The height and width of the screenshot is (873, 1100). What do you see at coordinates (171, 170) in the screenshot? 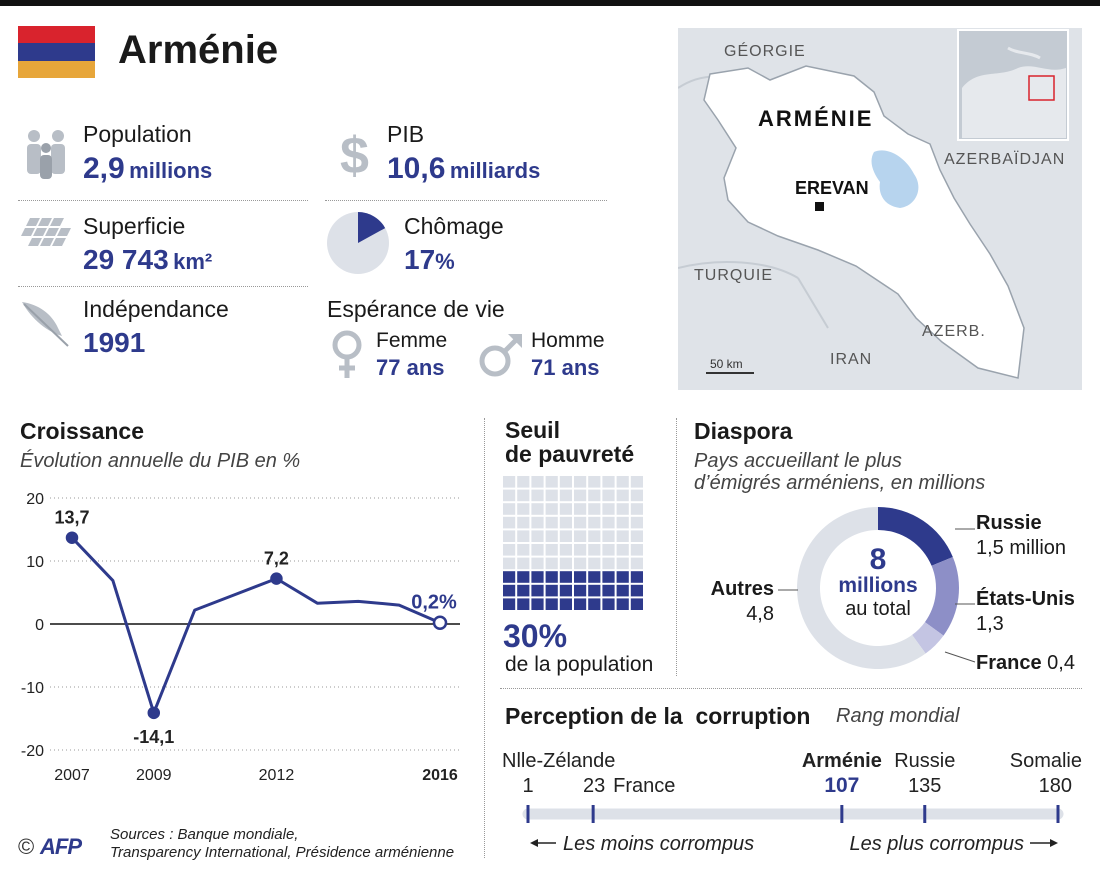
I see `population-unit: millions` at bounding box center [171, 170].